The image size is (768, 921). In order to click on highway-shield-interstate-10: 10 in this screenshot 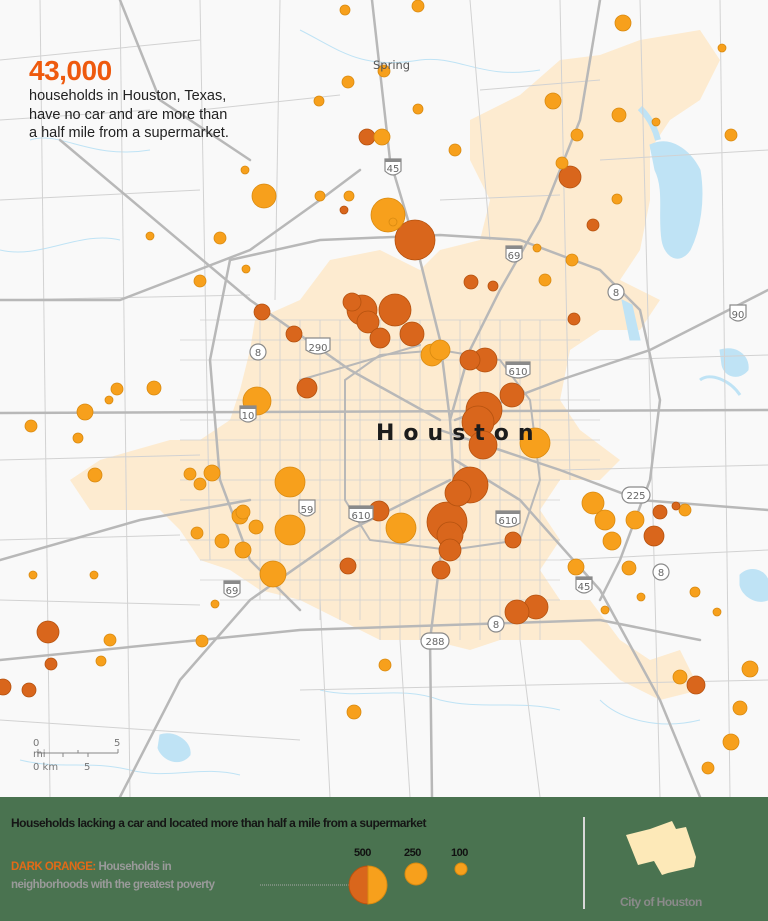, I will do `click(248, 414)`.